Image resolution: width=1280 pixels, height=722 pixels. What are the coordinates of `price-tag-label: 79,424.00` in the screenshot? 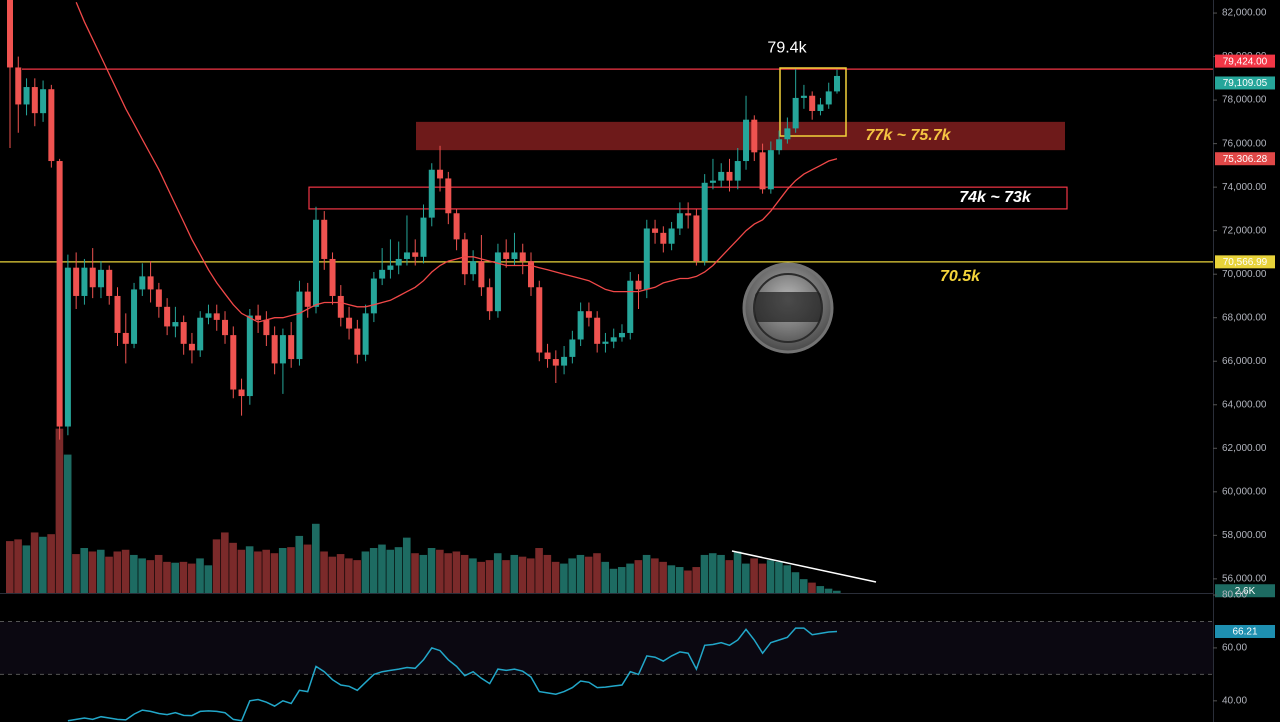 It's located at (1245, 61).